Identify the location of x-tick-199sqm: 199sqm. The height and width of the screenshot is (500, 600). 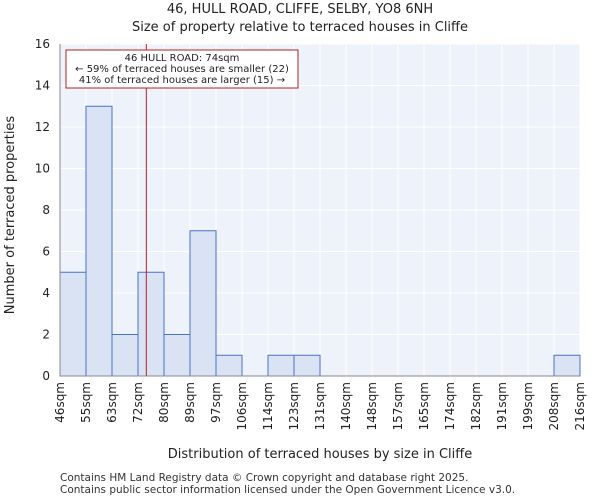
(528, 406).